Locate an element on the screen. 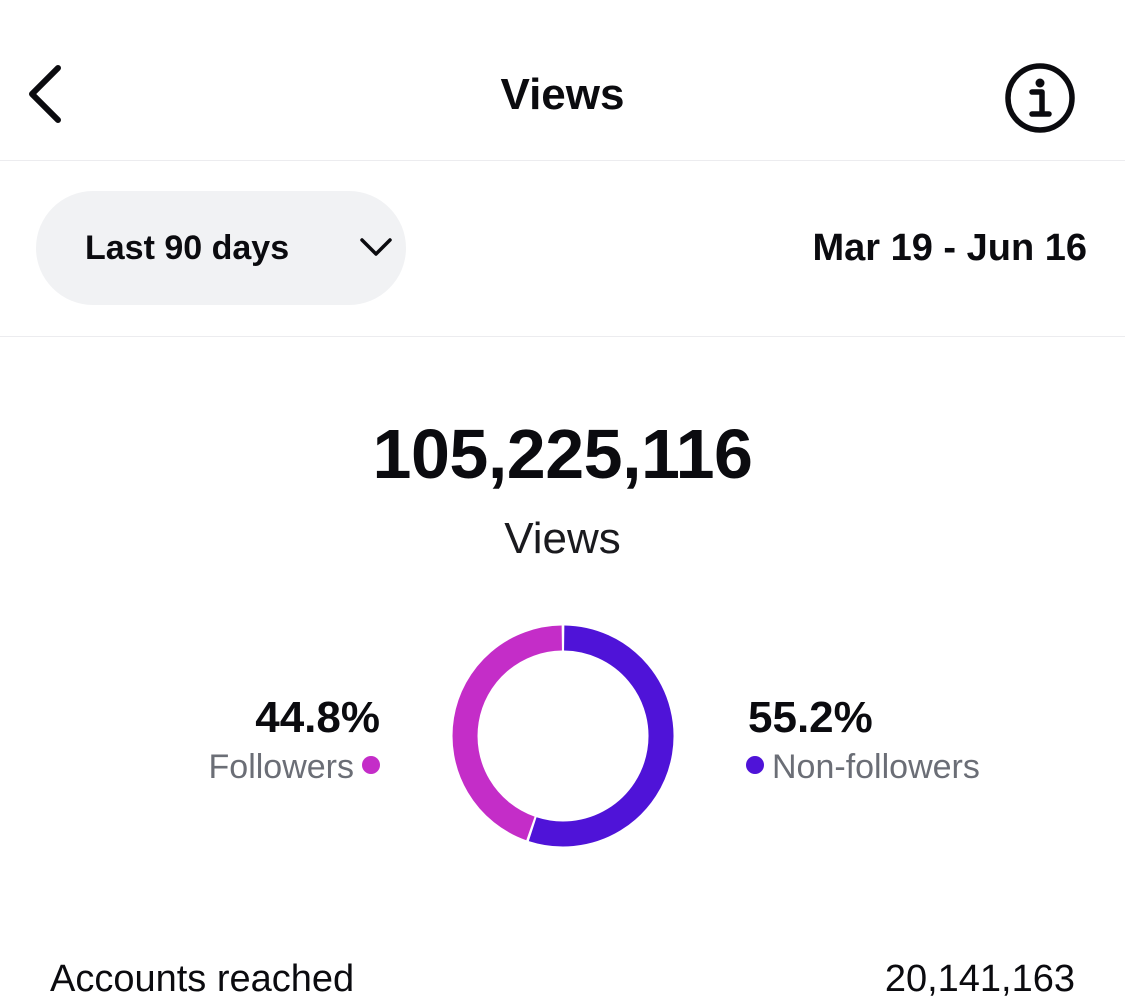 This screenshot has height=1002, width=1125. followers-legend: Followers is located at coordinates (294, 767).